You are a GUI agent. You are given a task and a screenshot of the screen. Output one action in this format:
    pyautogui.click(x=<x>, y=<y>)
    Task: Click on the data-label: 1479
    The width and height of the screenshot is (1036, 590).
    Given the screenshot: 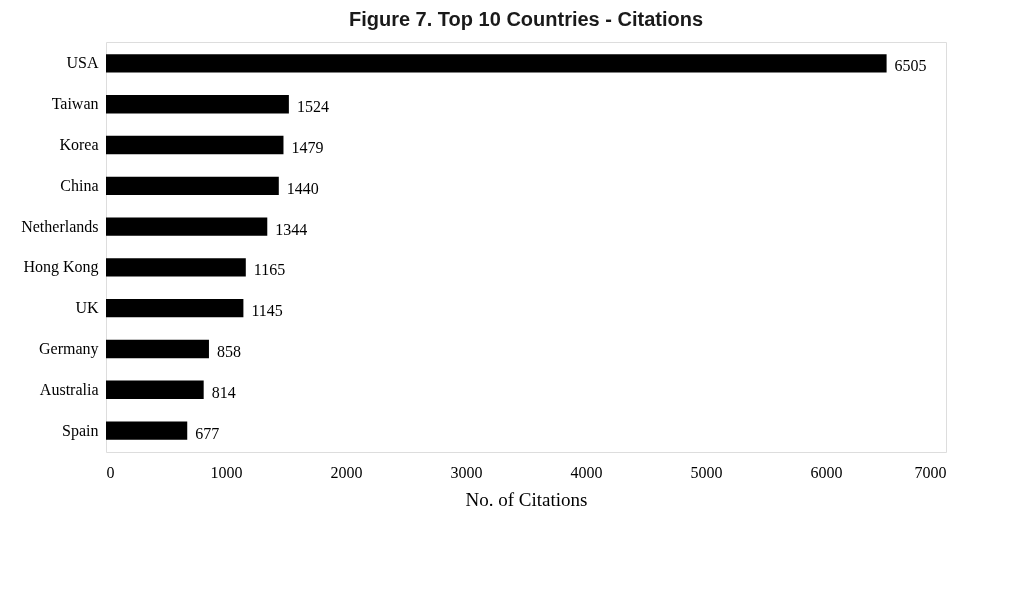 What is the action you would take?
    pyautogui.click(x=307, y=148)
    